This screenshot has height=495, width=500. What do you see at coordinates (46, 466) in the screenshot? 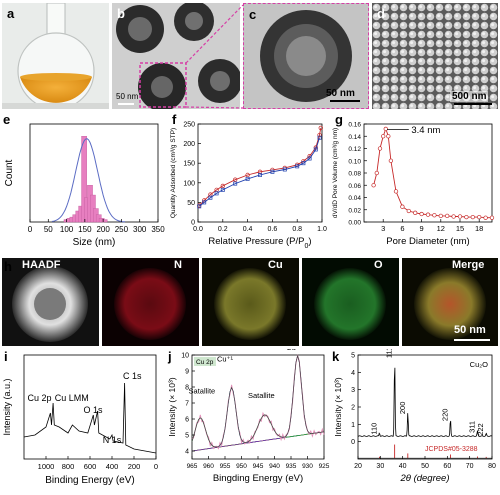
I see `x-tick-label: 1000` at bounding box center [46, 466].